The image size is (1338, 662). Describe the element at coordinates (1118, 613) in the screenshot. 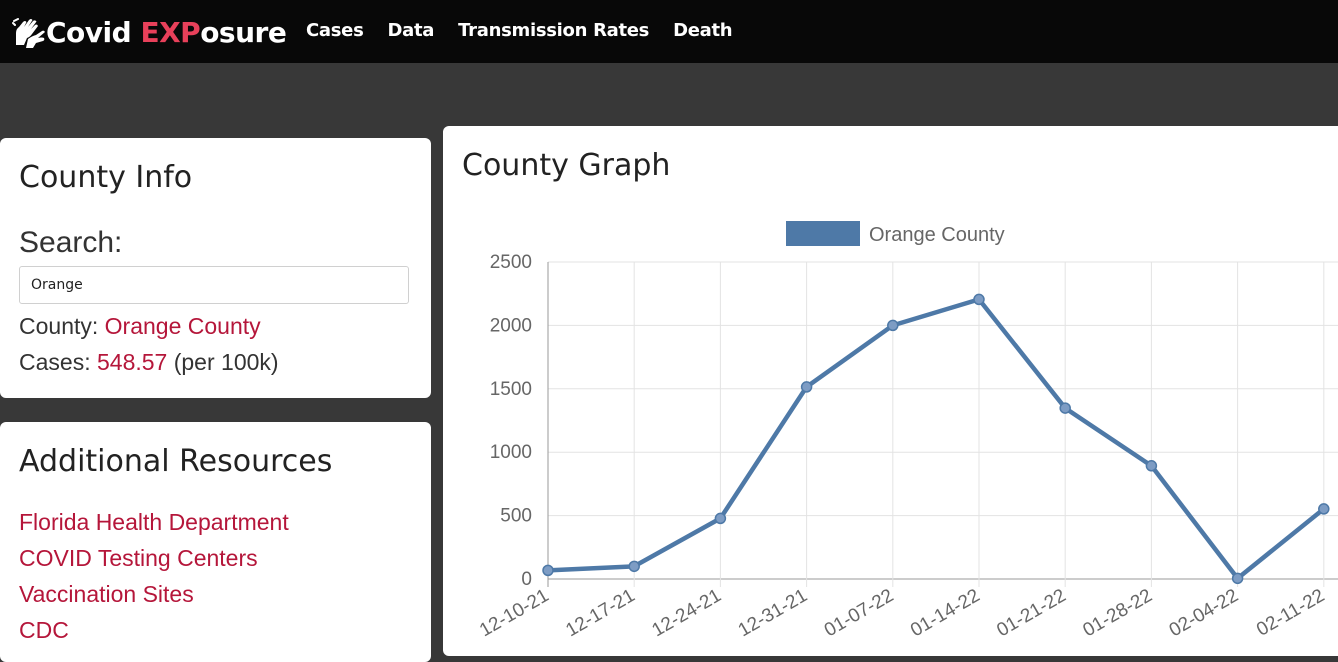

I see `x-tick-label: 01-28-22` at that location.